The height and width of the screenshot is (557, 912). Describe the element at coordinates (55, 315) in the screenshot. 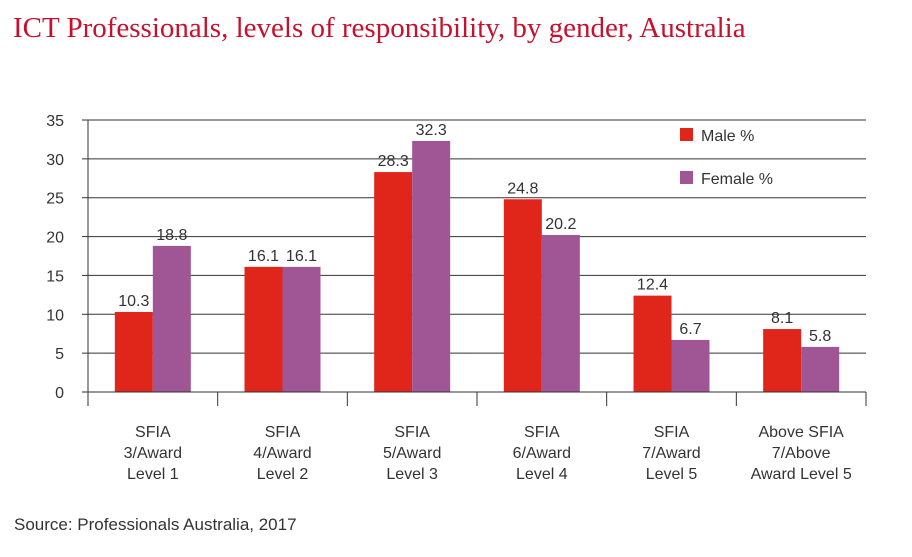

I see `y-tick-label: 10` at that location.